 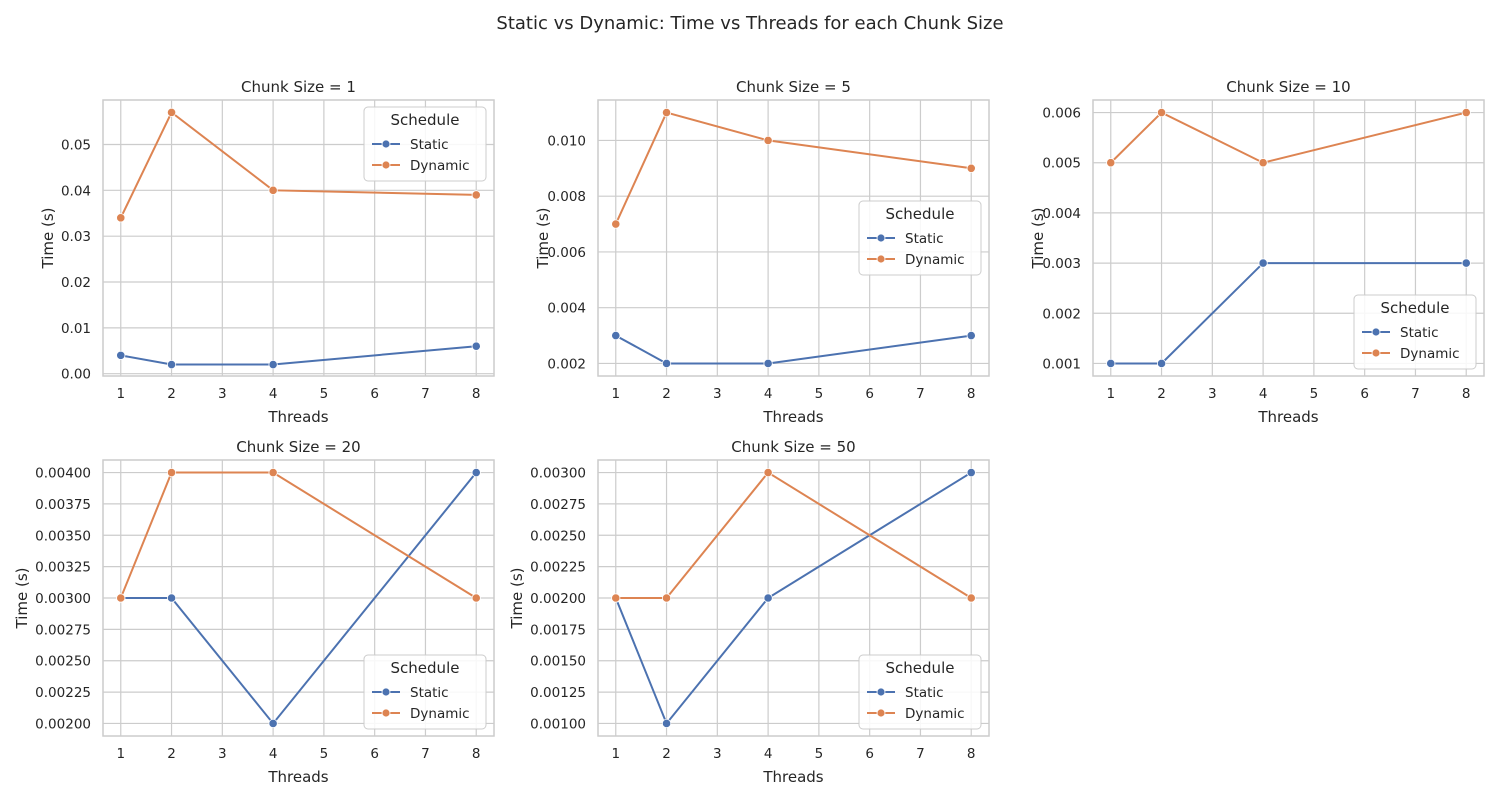 I want to click on y-tick-label: 0.00300, so click(x=558, y=474).